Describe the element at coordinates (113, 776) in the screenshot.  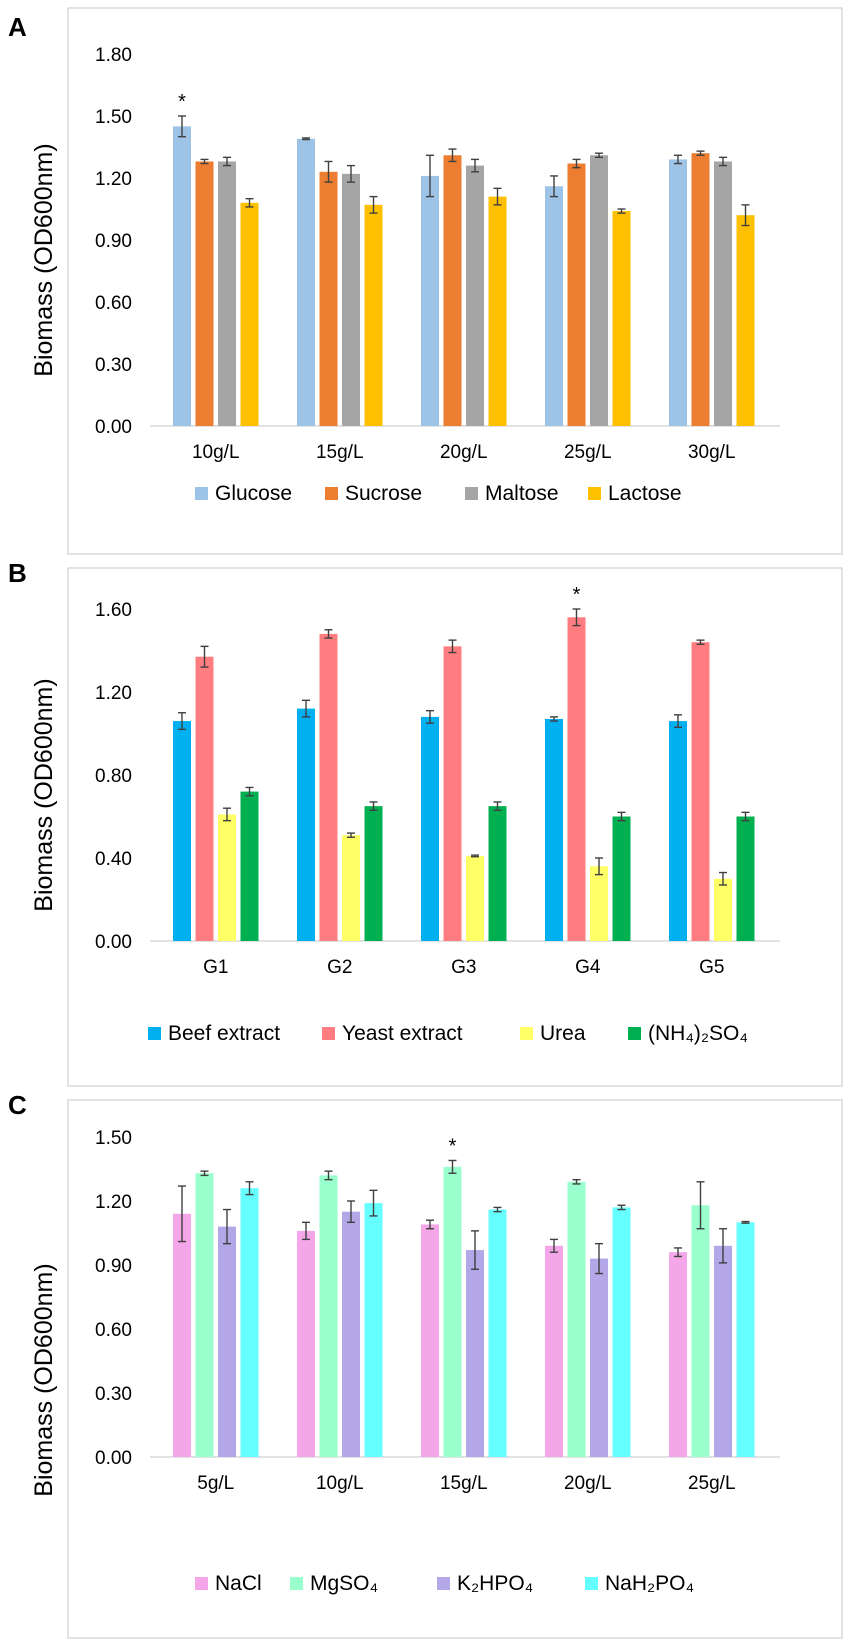
I see `panel-b-y-tick-2: 0.80` at that location.